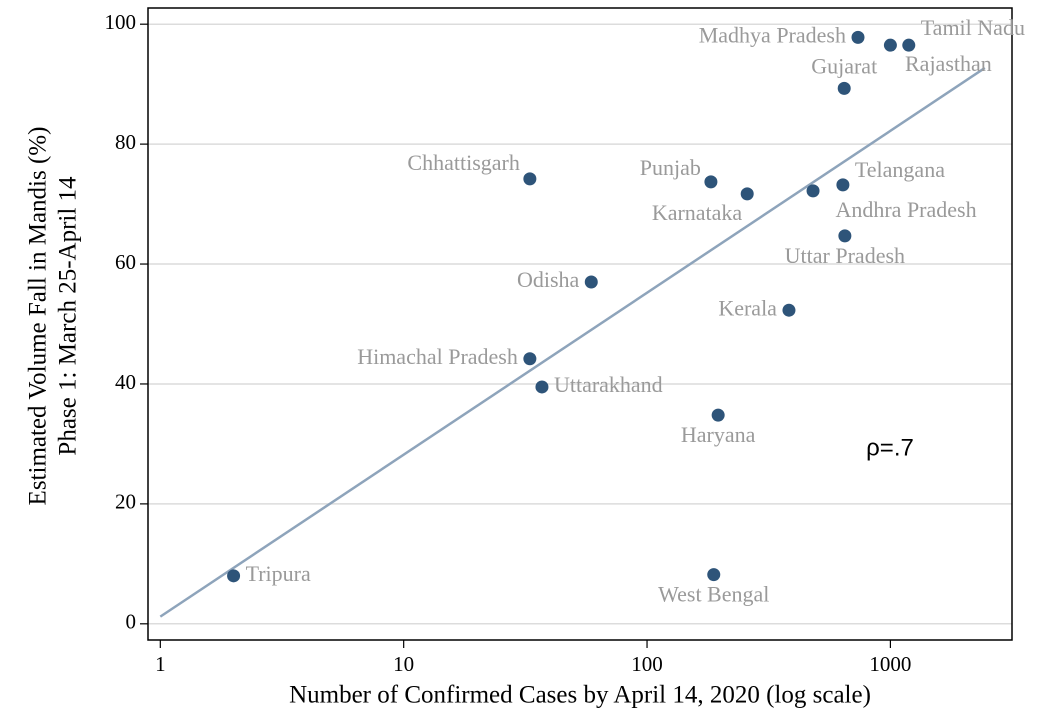 Image resolution: width=1044 pixels, height=717 pixels. What do you see at coordinates (608, 384) in the screenshot?
I see `point-label: Uttarakhand` at bounding box center [608, 384].